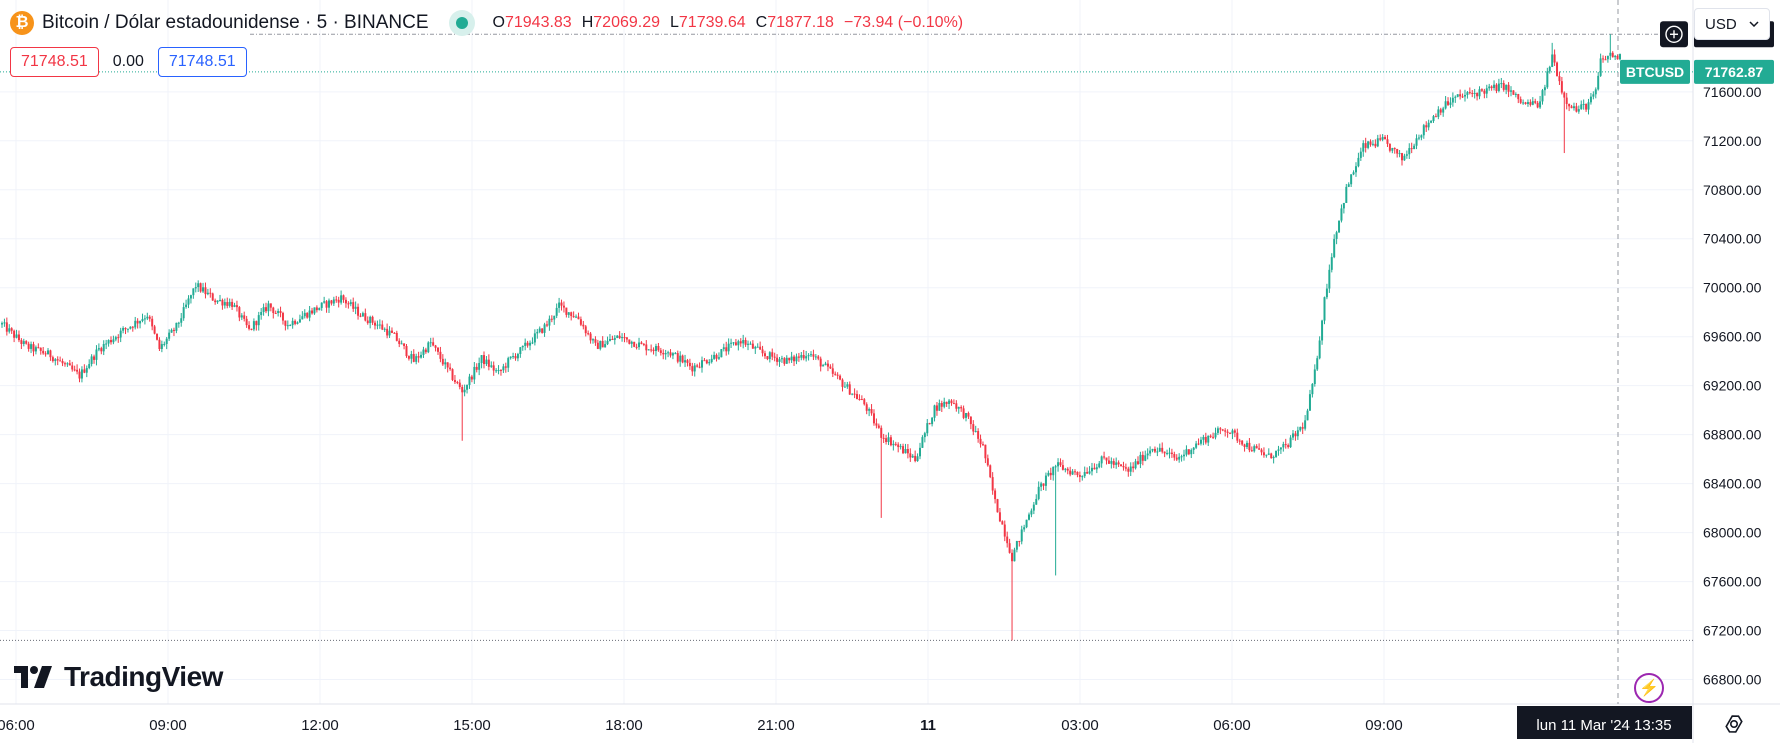  Describe the element at coordinates (1674, 34) in the screenshot. I see `plus-icon` at that location.